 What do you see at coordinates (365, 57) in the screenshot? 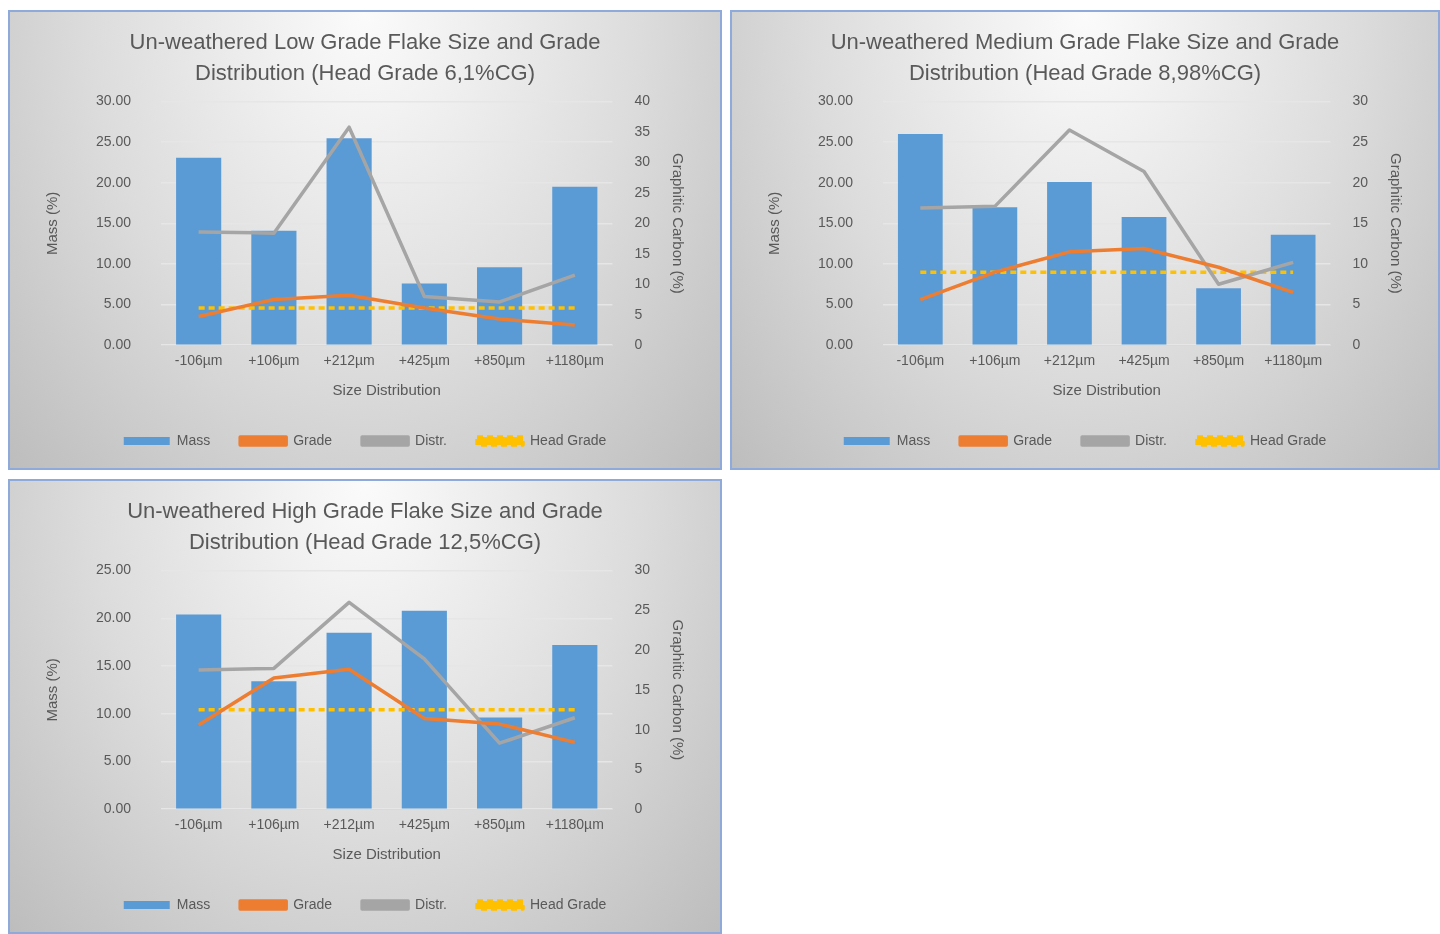
I see `chart-title: Un-weathered Low Grade Flake Size and Grade Distribution (Head Grade 6,1%CG)` at bounding box center [365, 57].